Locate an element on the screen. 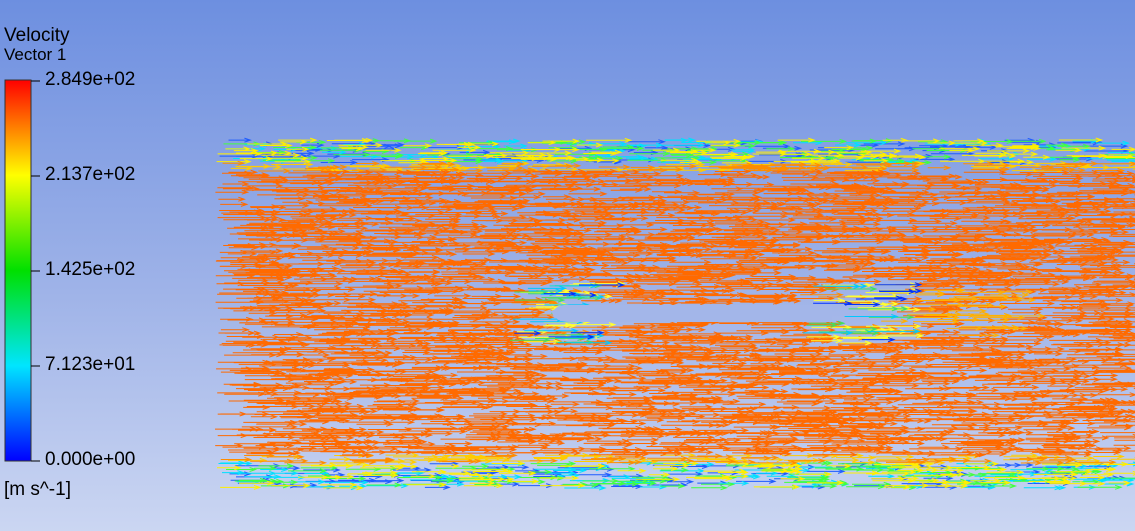  legend-subtitle: Vector 1 is located at coordinates (35, 54).